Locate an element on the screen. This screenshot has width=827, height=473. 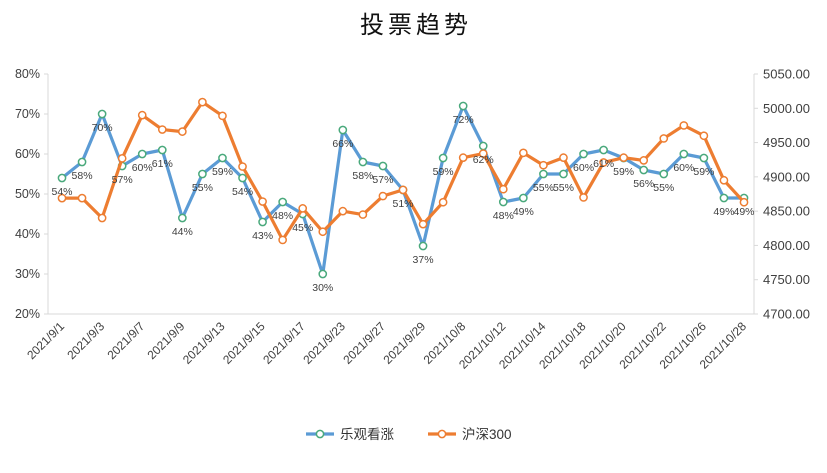
legend-item-hs300: 沪深300 is located at coordinates (470, 434).